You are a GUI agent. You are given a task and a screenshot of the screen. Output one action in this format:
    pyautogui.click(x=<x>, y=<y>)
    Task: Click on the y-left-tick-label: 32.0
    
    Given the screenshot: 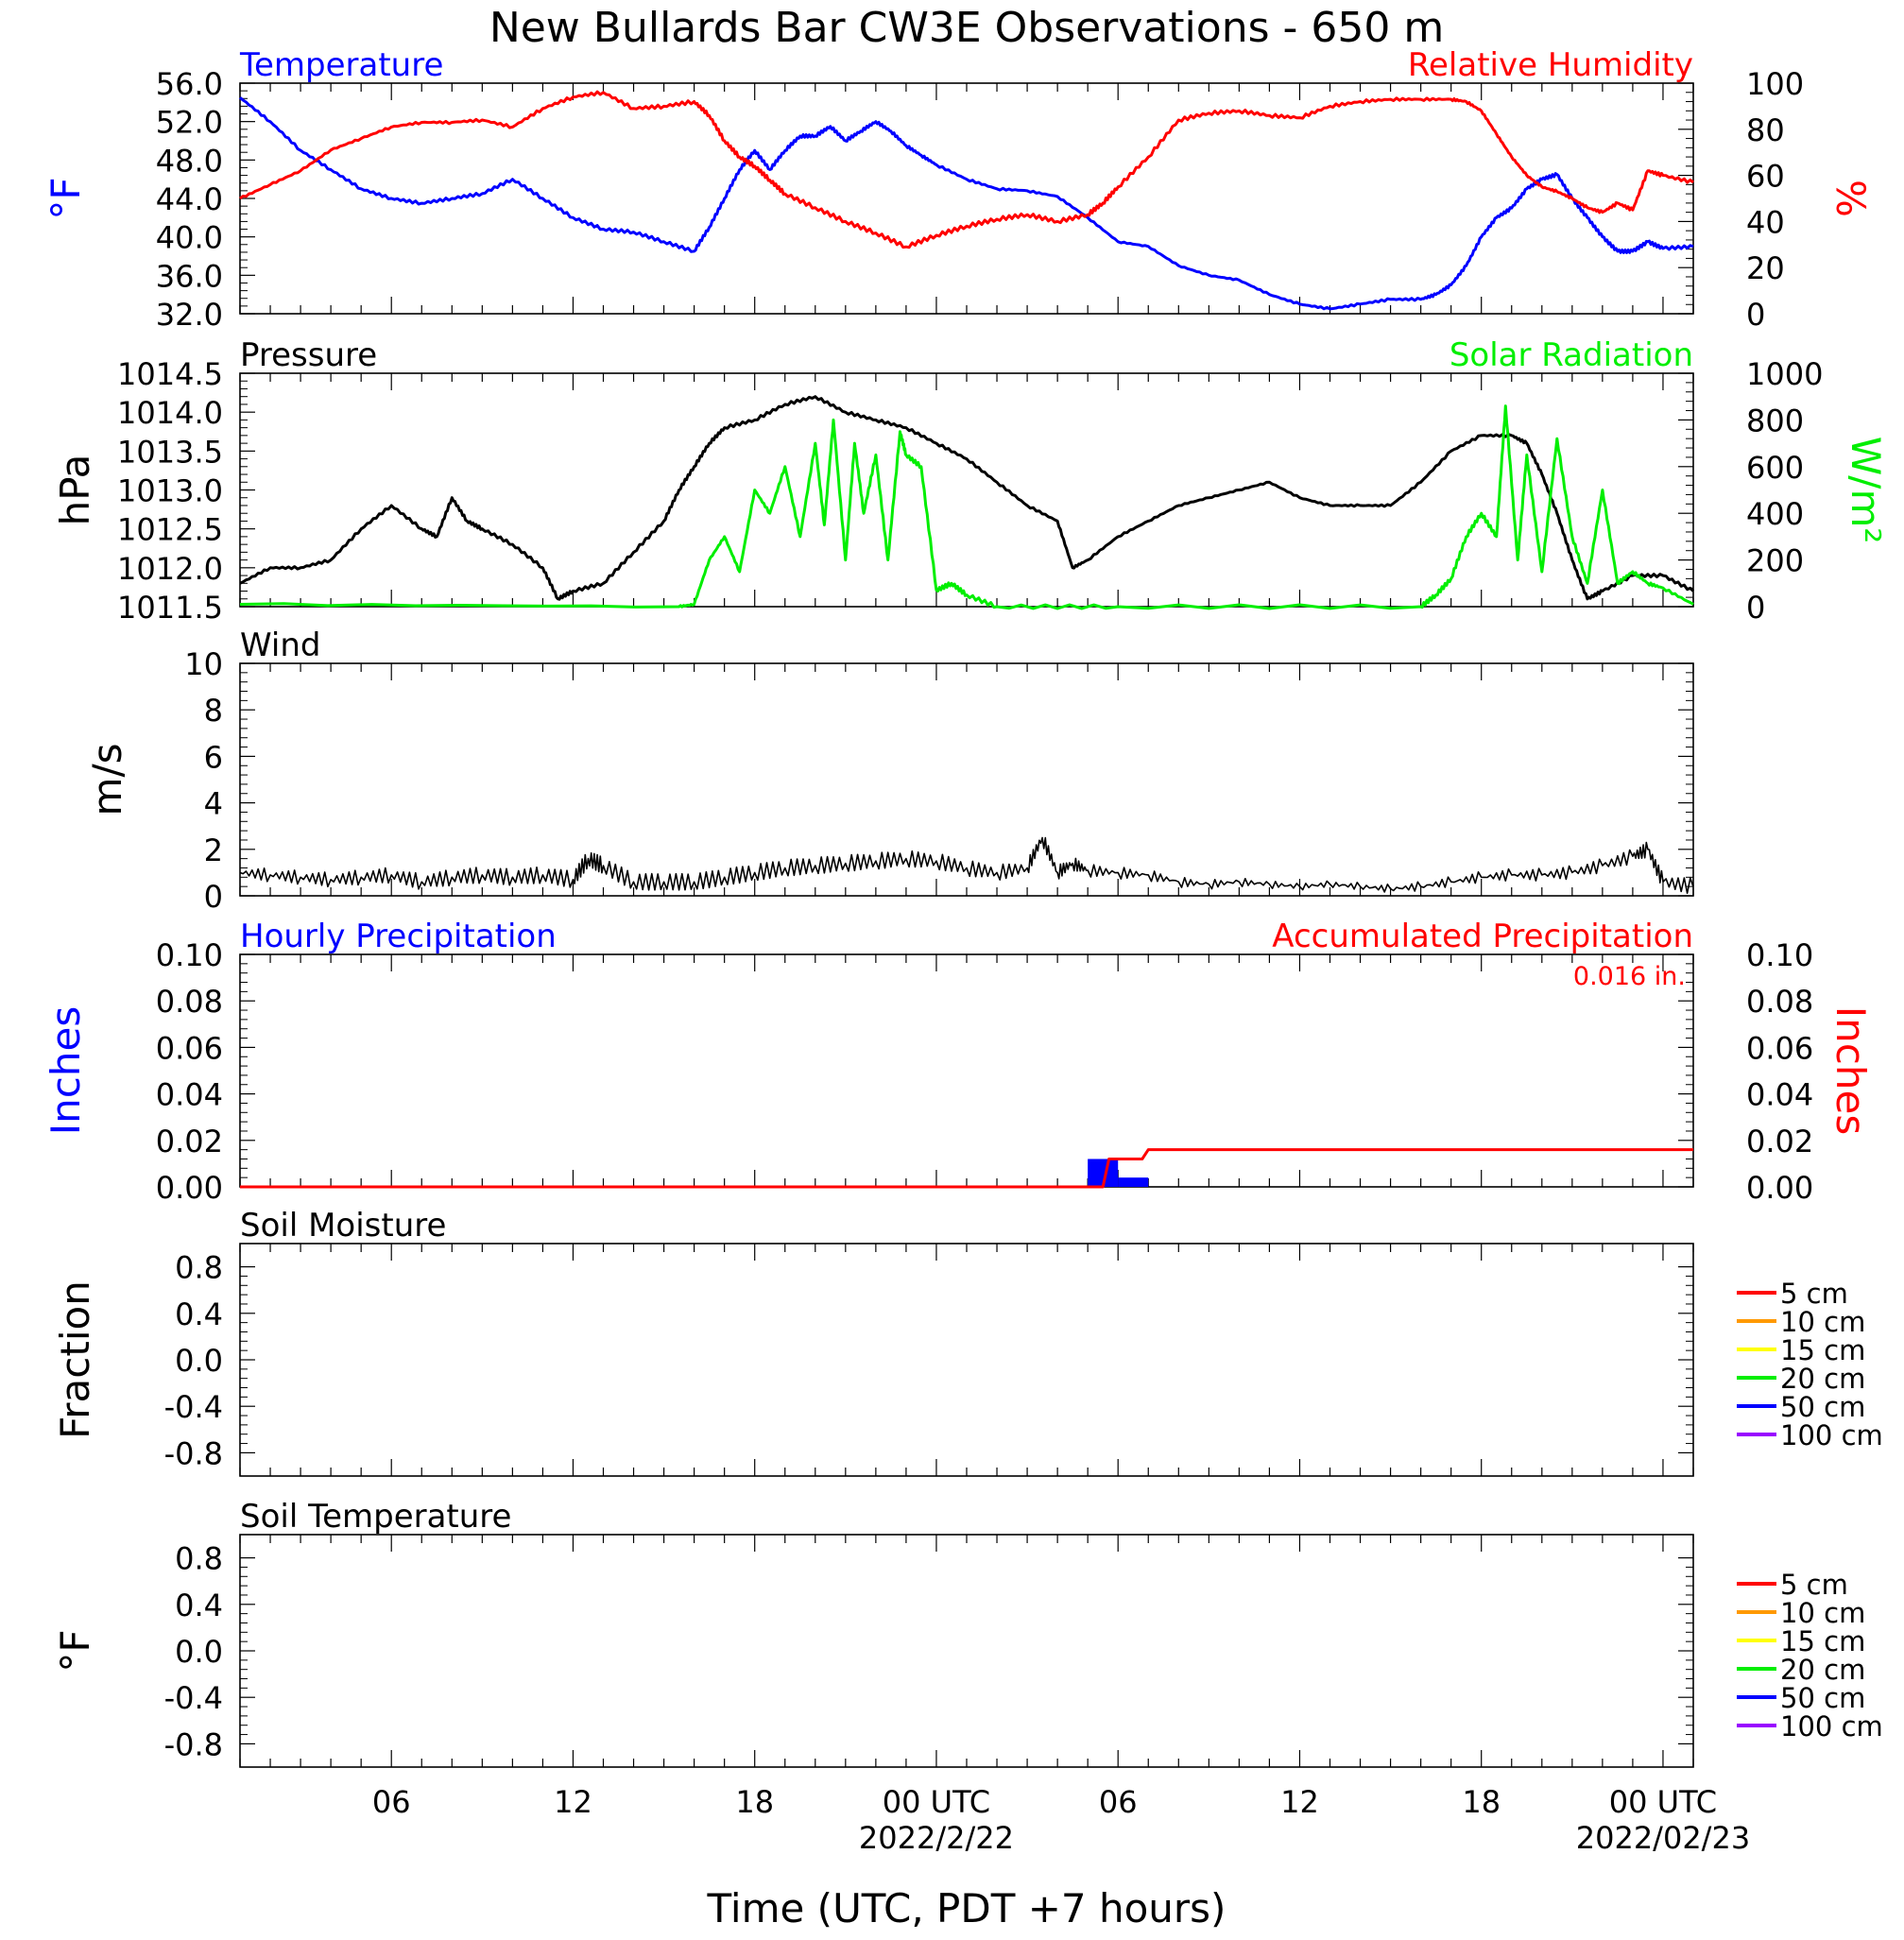 What is the action you would take?
    pyautogui.click(x=189, y=315)
    